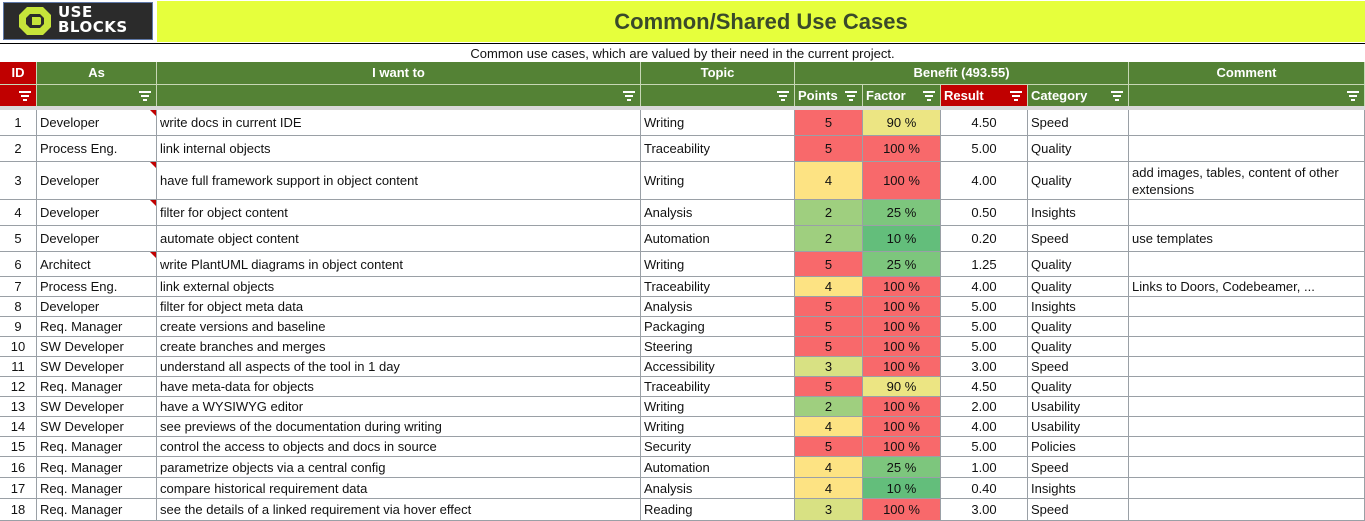  What do you see at coordinates (399, 122) in the screenshot?
I see `cell-want: write docs in current IDE` at bounding box center [399, 122].